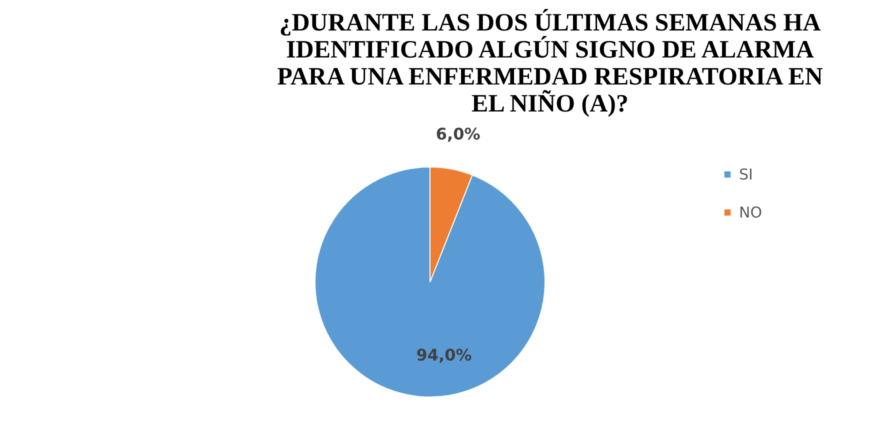 The height and width of the screenshot is (431, 881). I want to click on data-label: 6,0%, so click(458, 134).